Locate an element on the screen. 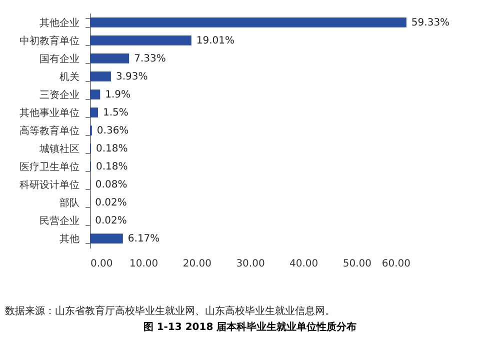 Image resolution: width=493 pixels, height=349 pixels. y-tick-label: 三资企业 is located at coordinates (60, 94).